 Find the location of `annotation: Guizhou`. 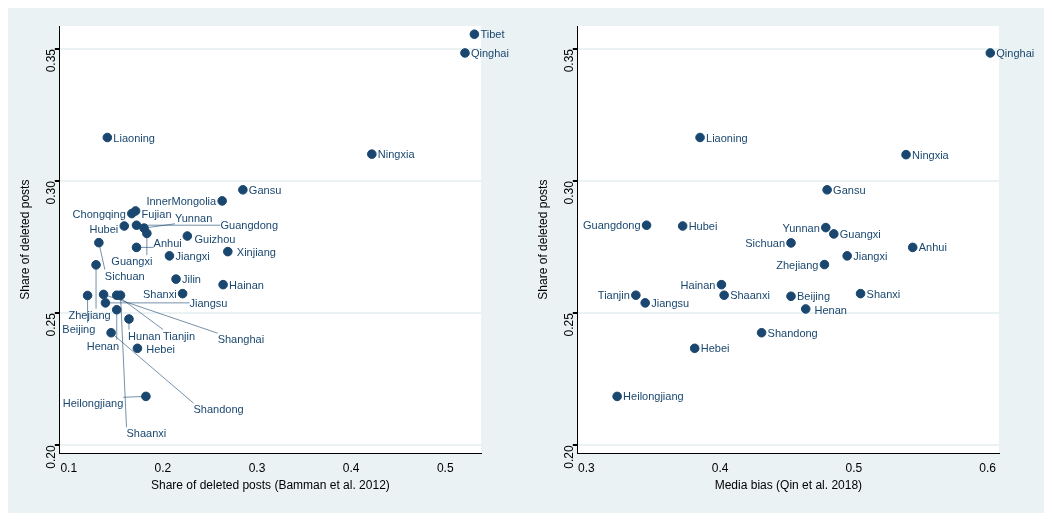

annotation: Guizhou is located at coordinates (215, 238).